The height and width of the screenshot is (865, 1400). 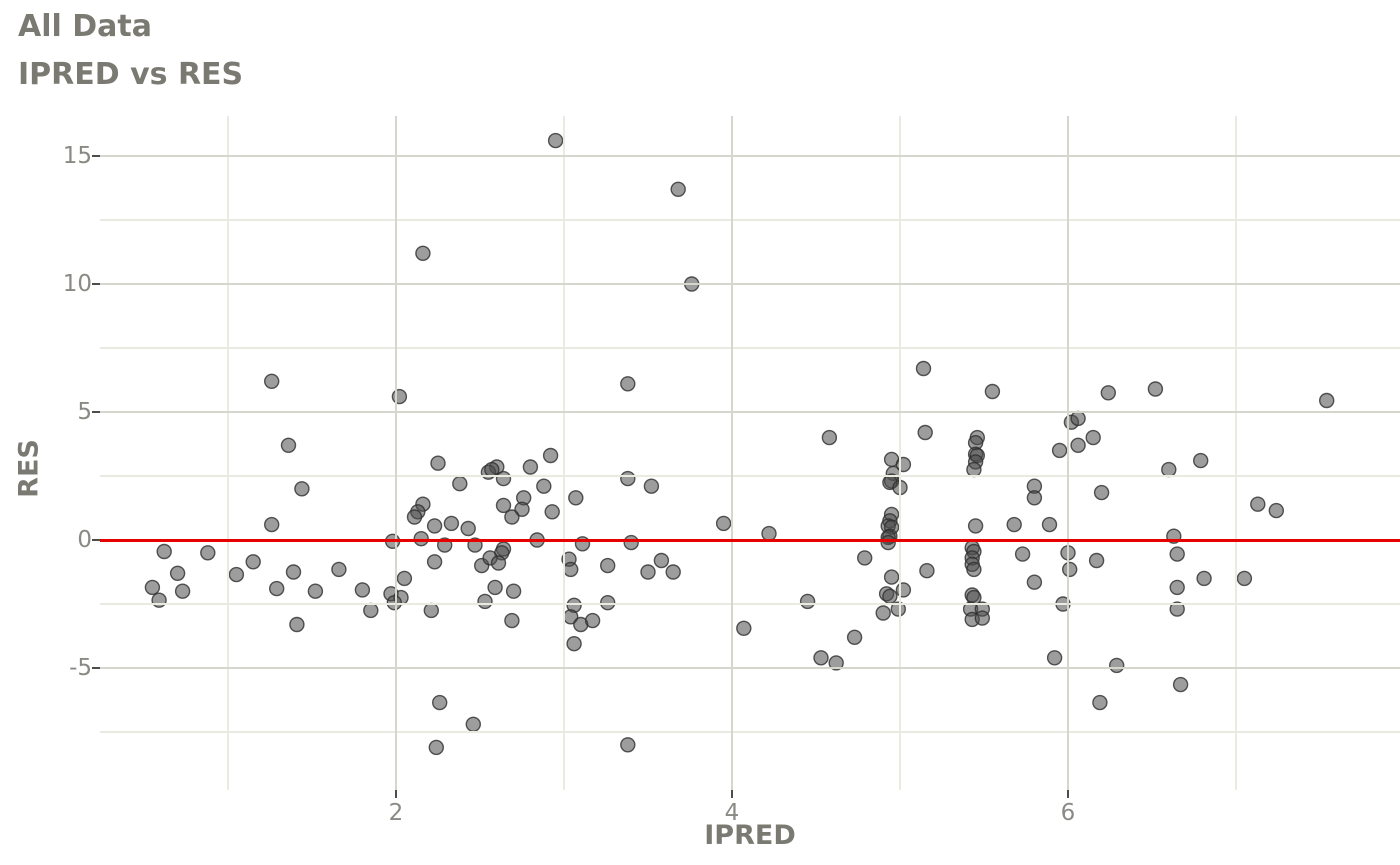 What do you see at coordinates (80, 668) in the screenshot?
I see `y-tick-label: -5` at bounding box center [80, 668].